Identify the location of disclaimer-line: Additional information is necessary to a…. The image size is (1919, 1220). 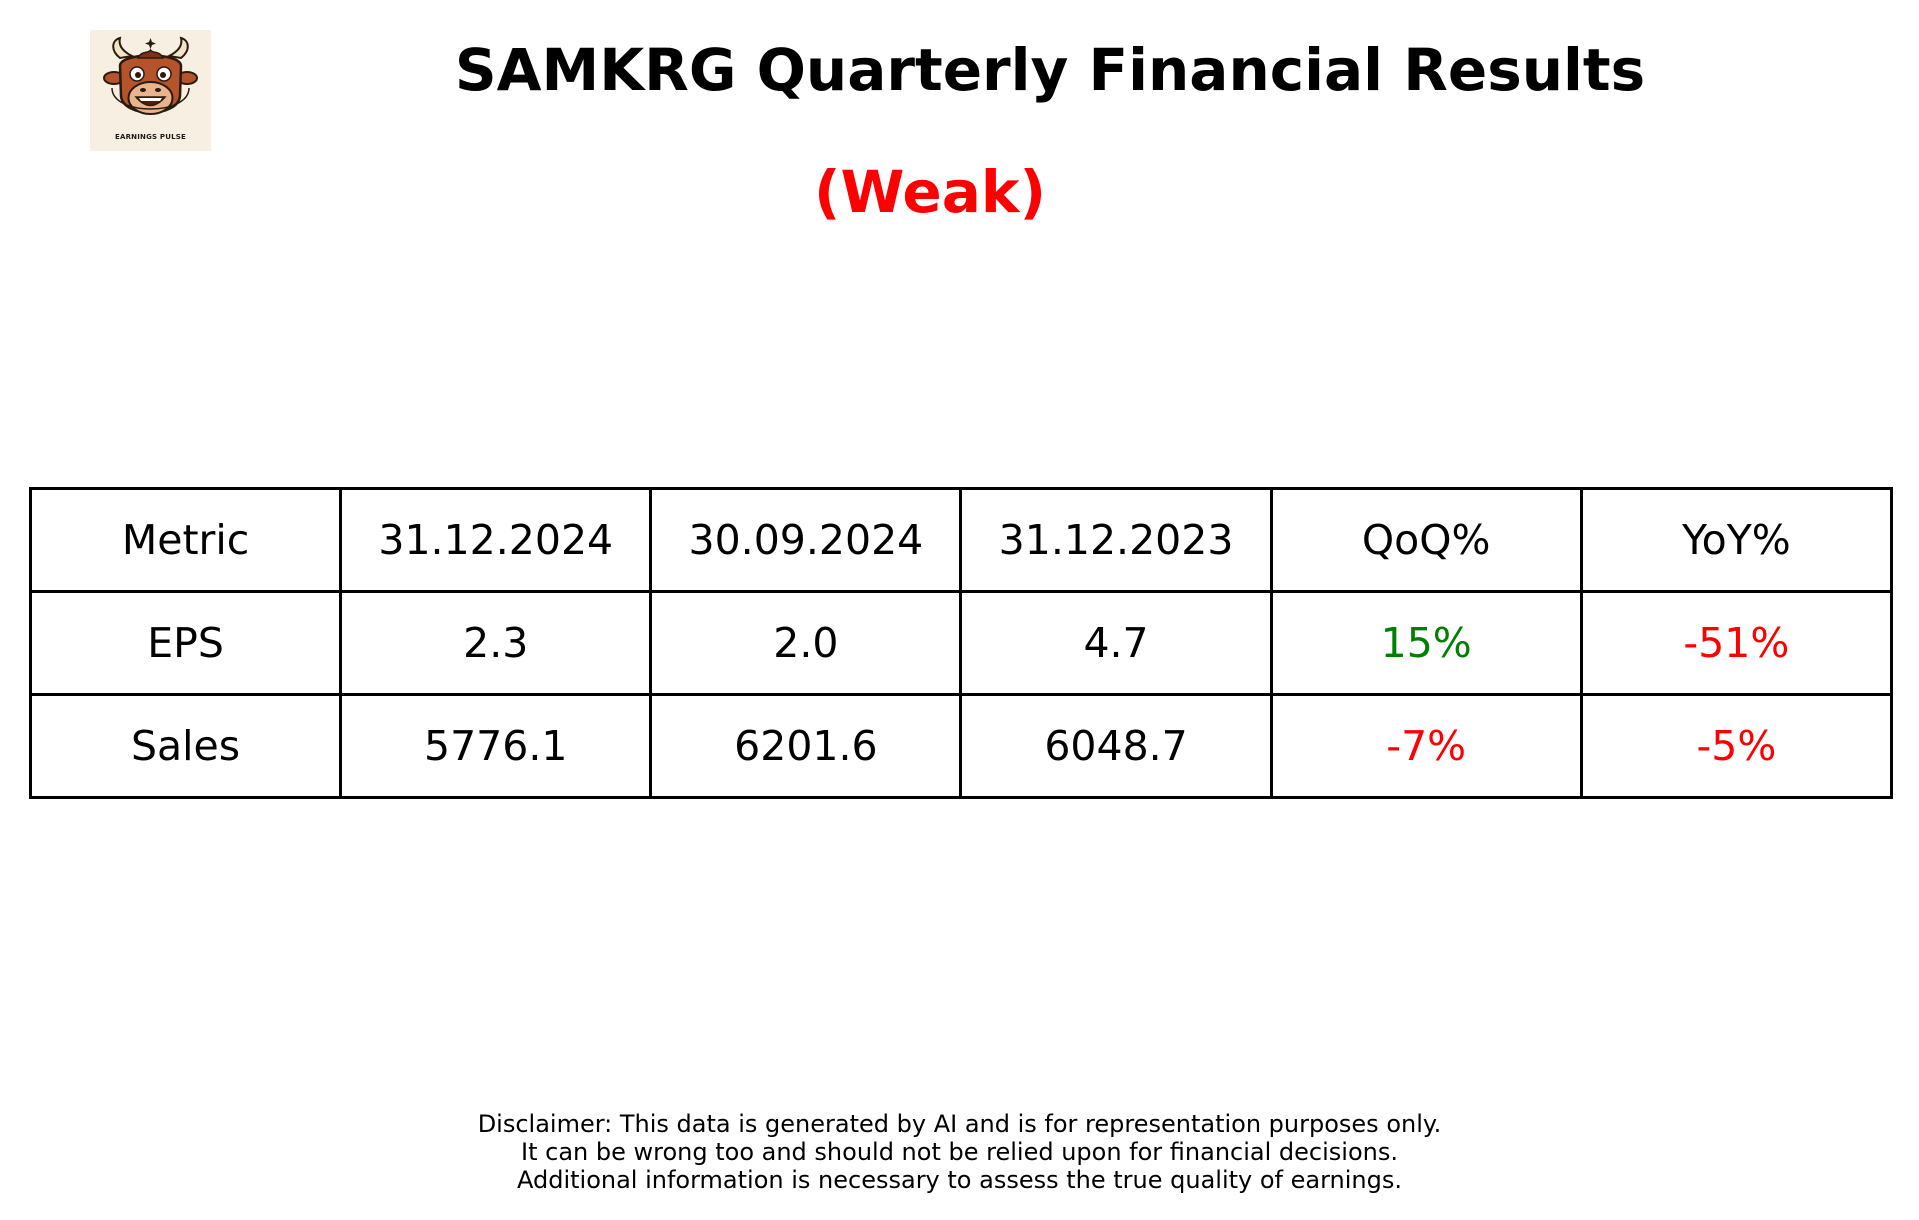
(959, 1180).